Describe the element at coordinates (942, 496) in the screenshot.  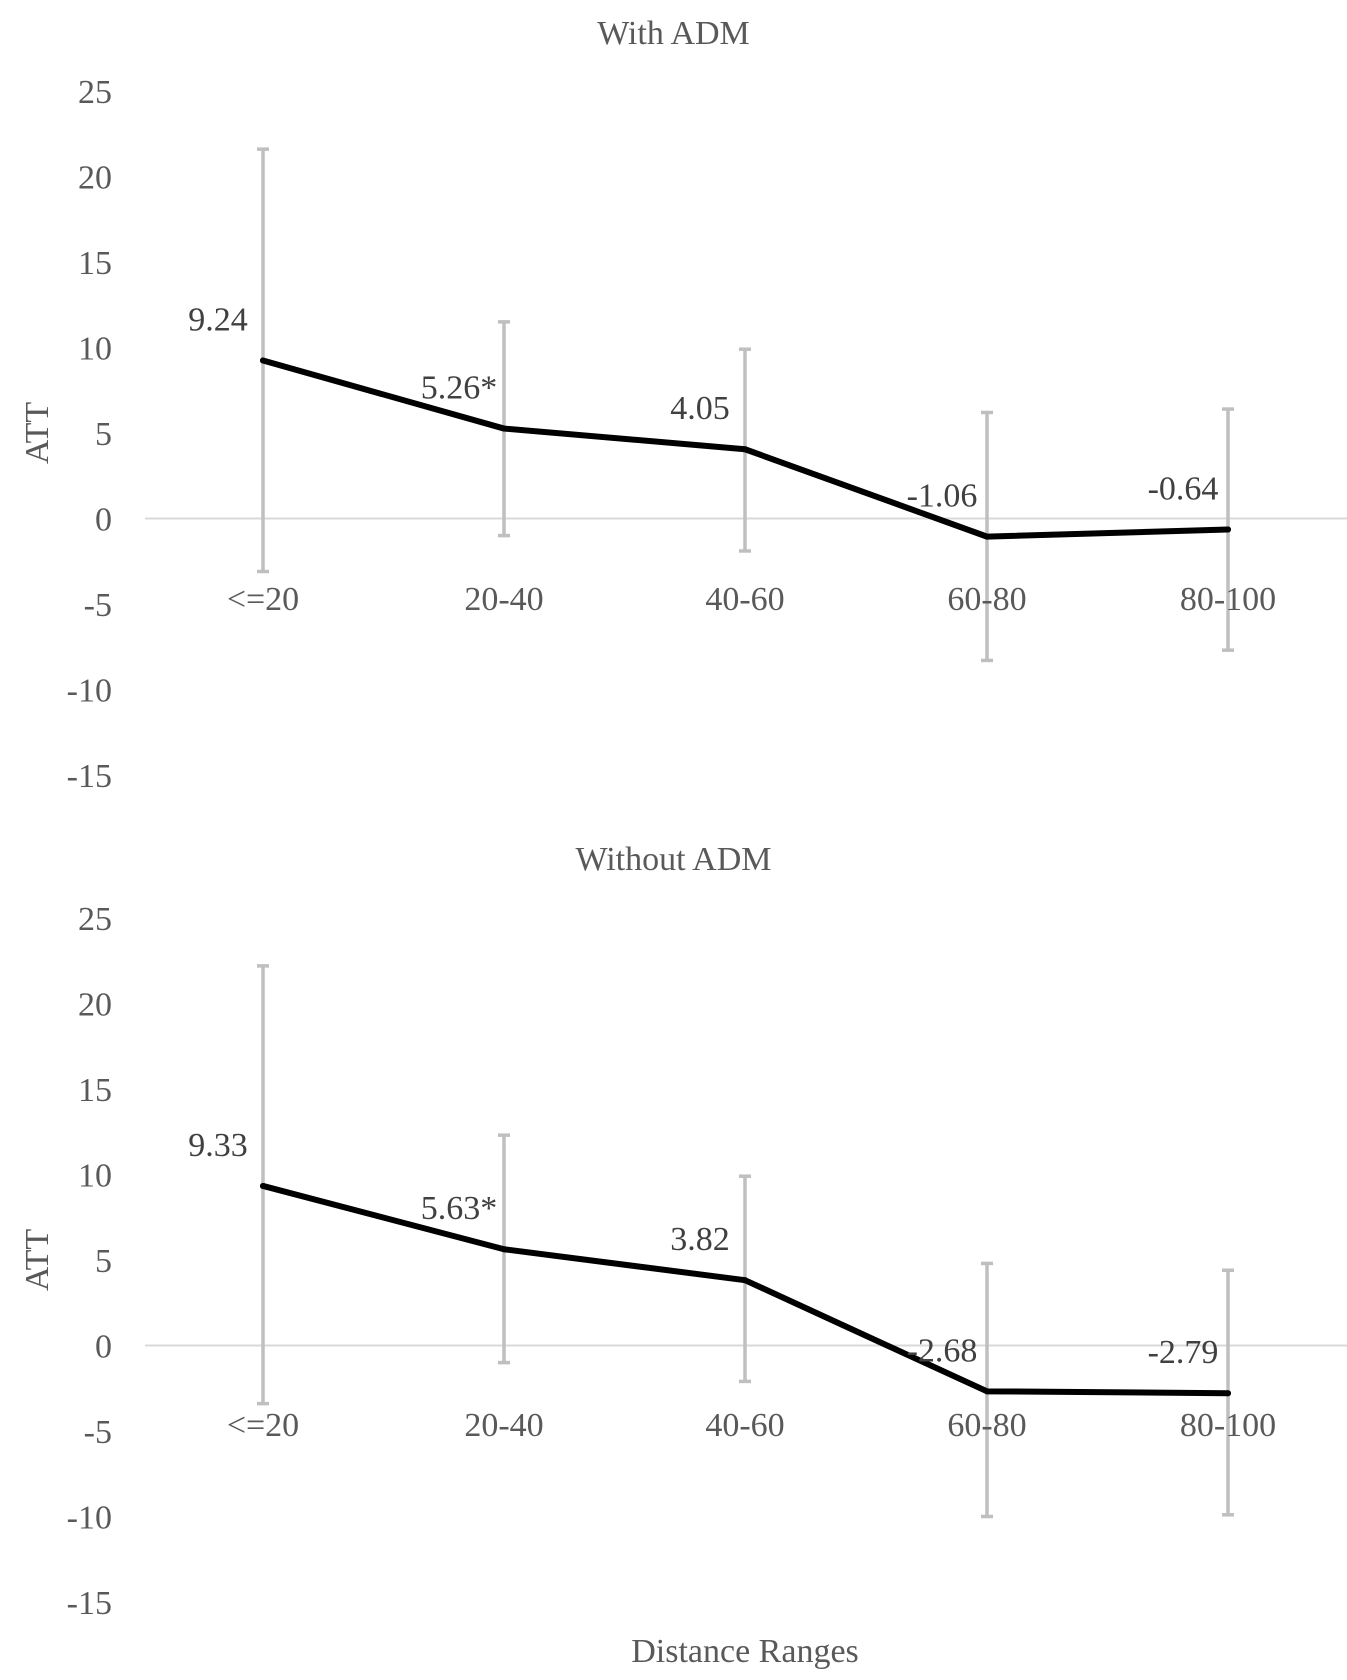
I see `data-label: -1.06` at that location.